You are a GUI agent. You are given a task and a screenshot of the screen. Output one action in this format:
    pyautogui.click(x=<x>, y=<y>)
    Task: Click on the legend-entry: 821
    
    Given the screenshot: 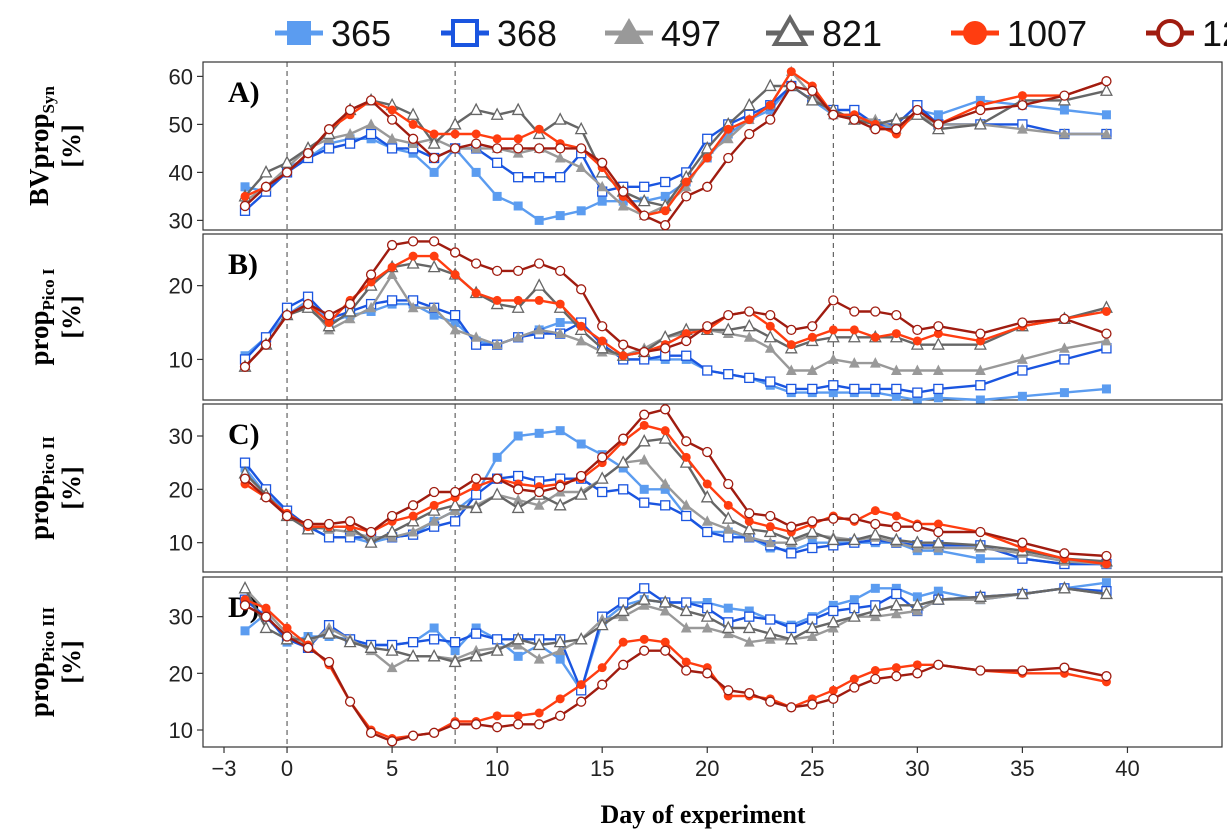 What is the action you would take?
    pyautogui.click(x=824, y=33)
    